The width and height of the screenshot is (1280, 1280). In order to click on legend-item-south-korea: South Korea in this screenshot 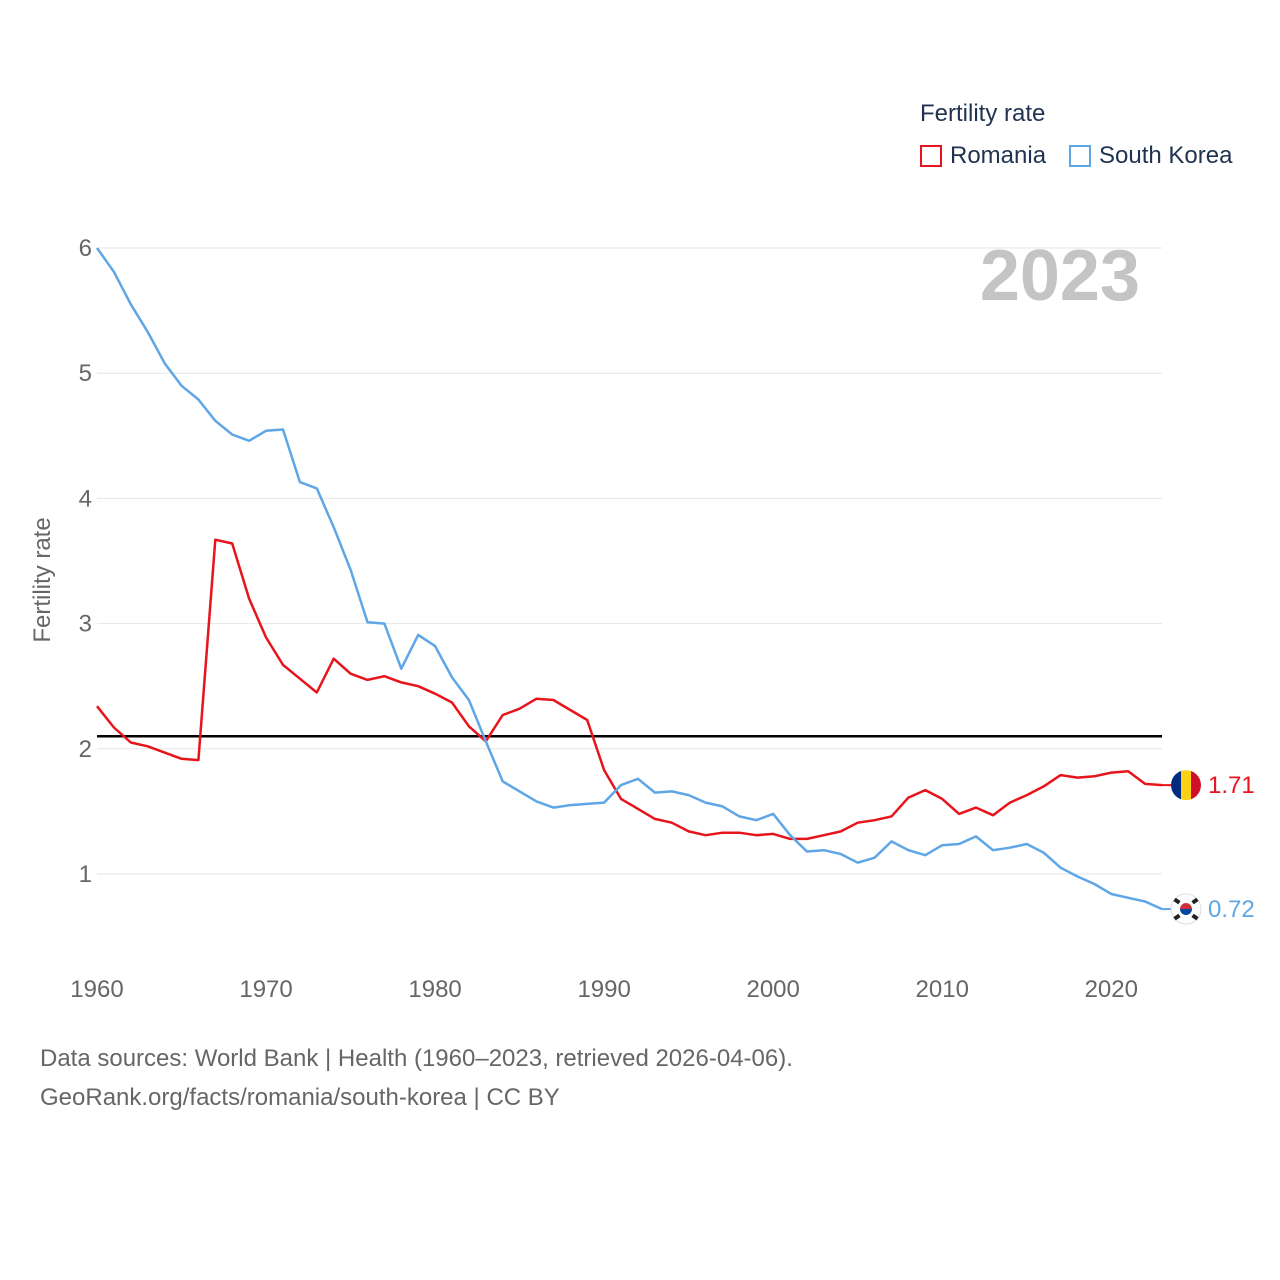, I will do `click(1150, 156)`.